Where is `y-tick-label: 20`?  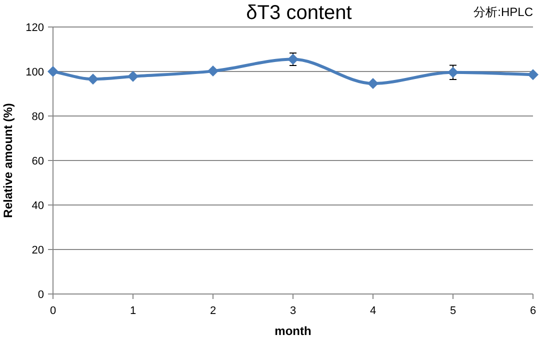
y-tick-label: 20 is located at coordinates (38, 250).